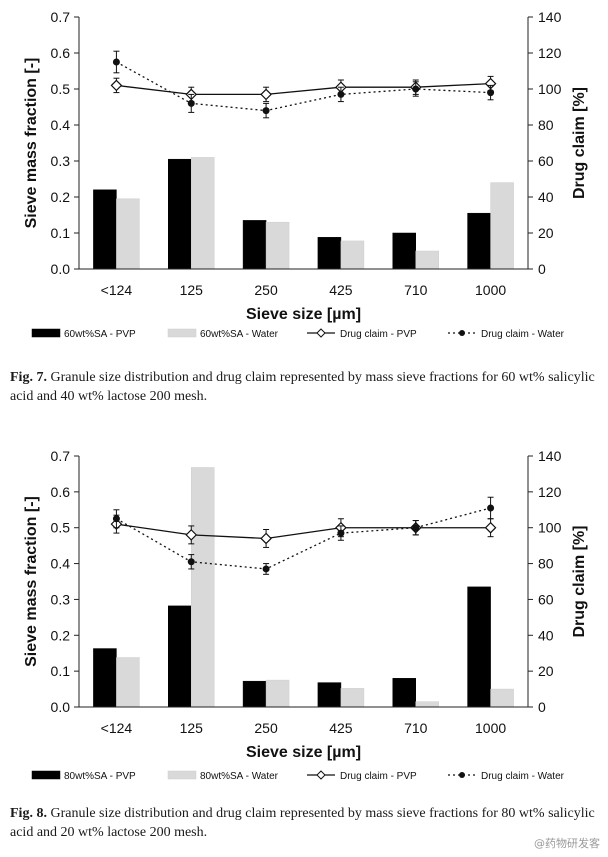 Image resolution: width=608 pixels, height=857 pixels. I want to click on y-tick-label: 0.3, so click(61, 599).